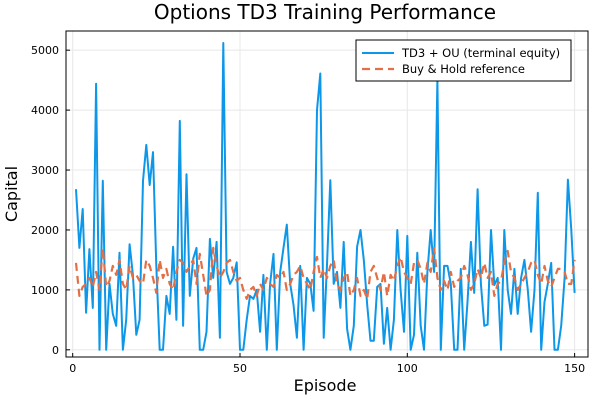 This screenshot has width=600, height=400. I want to click on legend-label-td3: TD3 + OU (terminal equity), so click(480, 53).